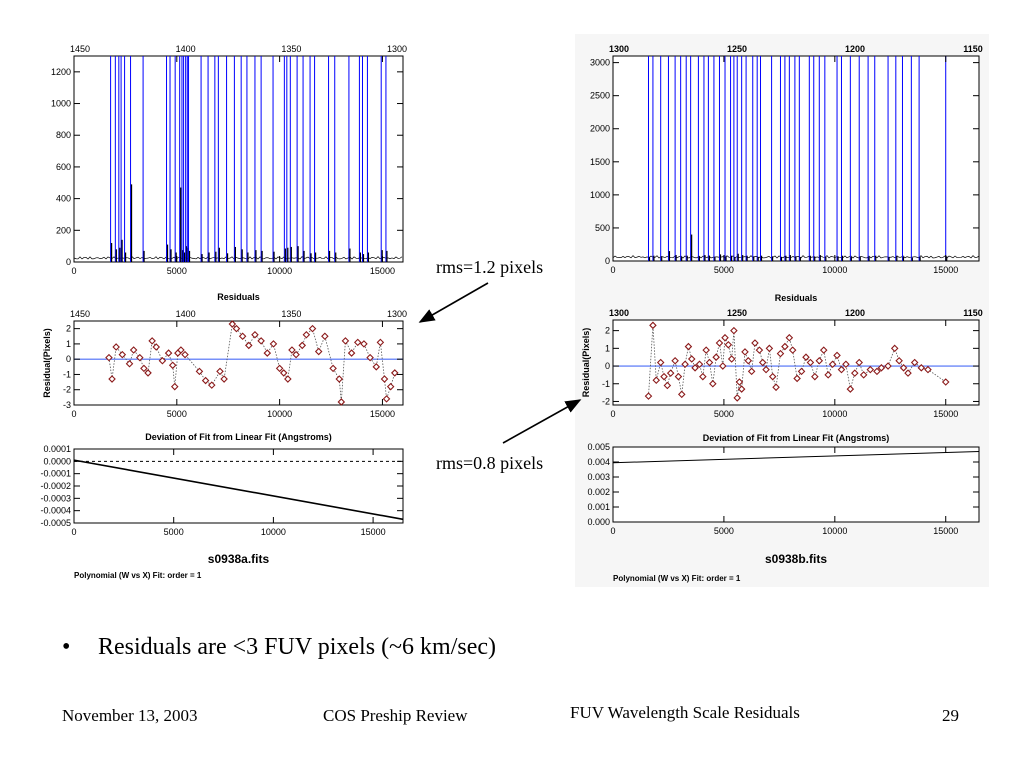 The height and width of the screenshot is (768, 1024). I want to click on y-tick-label-deviation-b: 0.000, so click(598, 522).